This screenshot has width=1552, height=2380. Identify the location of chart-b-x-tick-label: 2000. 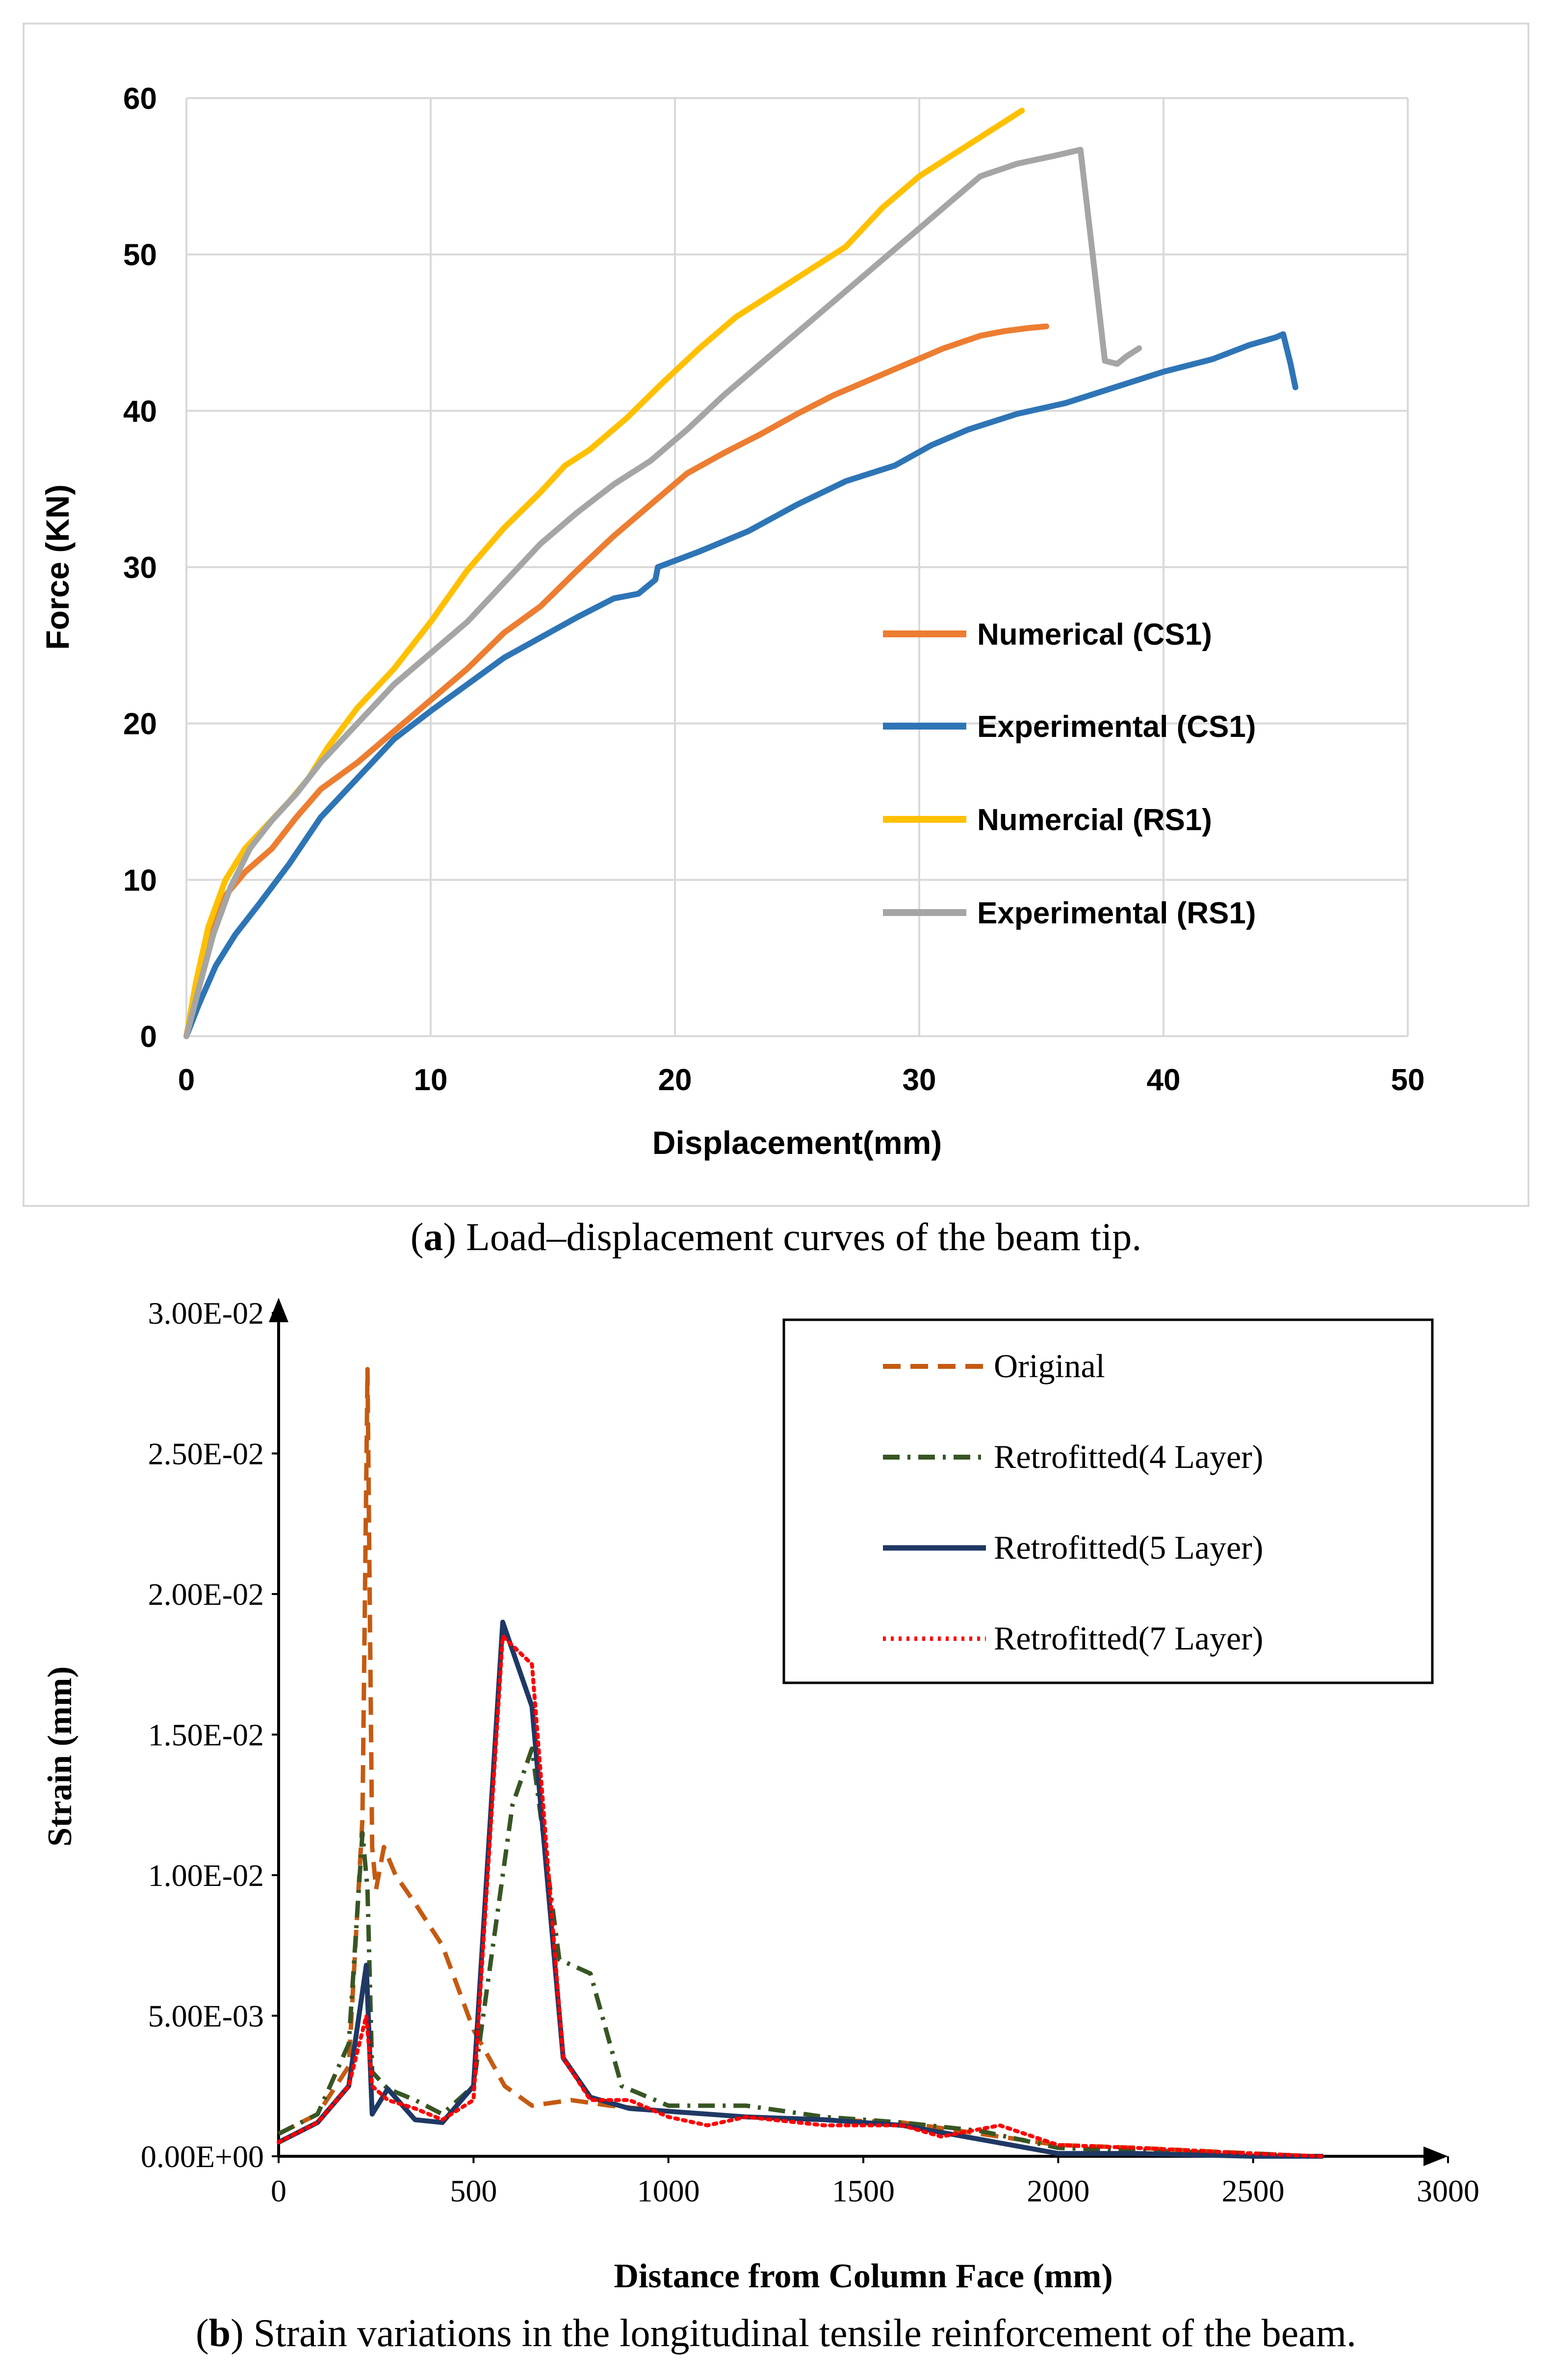
(1058, 2190).